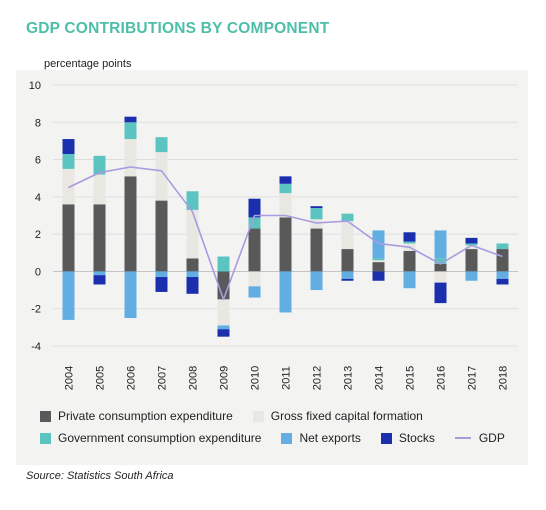 The width and height of the screenshot is (546, 510). What do you see at coordinates (380, 378) in the screenshot?
I see `x-tick-label: 2014` at bounding box center [380, 378].